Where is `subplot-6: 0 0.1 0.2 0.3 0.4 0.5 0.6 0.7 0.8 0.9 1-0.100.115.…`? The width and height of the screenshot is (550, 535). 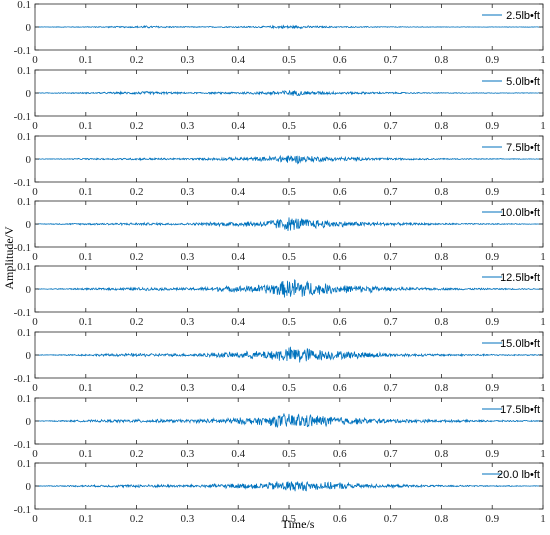
subplot-6: 0 0.1 0.2 0.3 0.4 0.5 0.6 0.7 0.8 0.9 1-0.100.115.… is located at coordinates (280, 360).